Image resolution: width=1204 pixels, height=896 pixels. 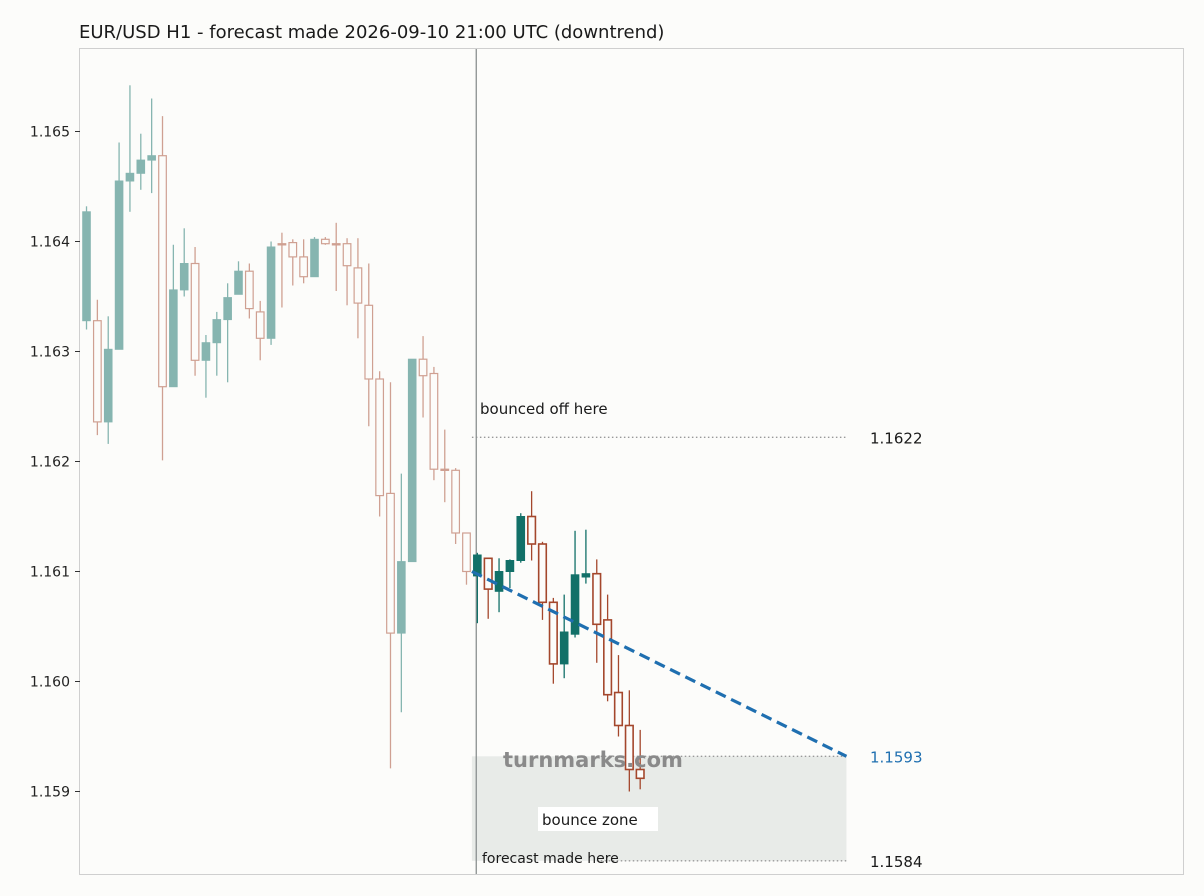 What do you see at coordinates (896, 862) in the screenshot?
I see `level-label: 1.1584` at bounding box center [896, 862].